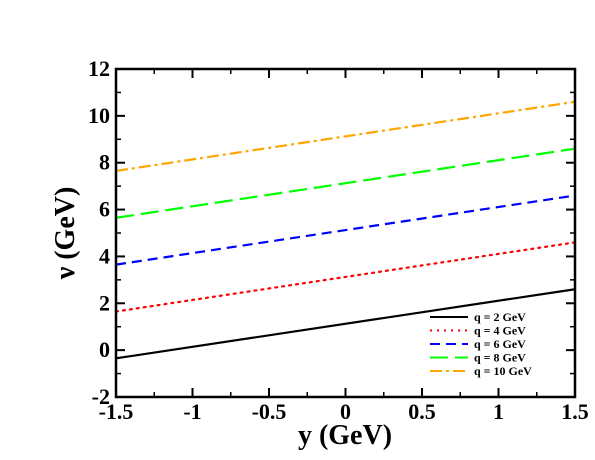 The image size is (595, 460). Describe the element at coordinates (345, 435) in the screenshot. I see `x-axis-title: y (GeV)` at that location.